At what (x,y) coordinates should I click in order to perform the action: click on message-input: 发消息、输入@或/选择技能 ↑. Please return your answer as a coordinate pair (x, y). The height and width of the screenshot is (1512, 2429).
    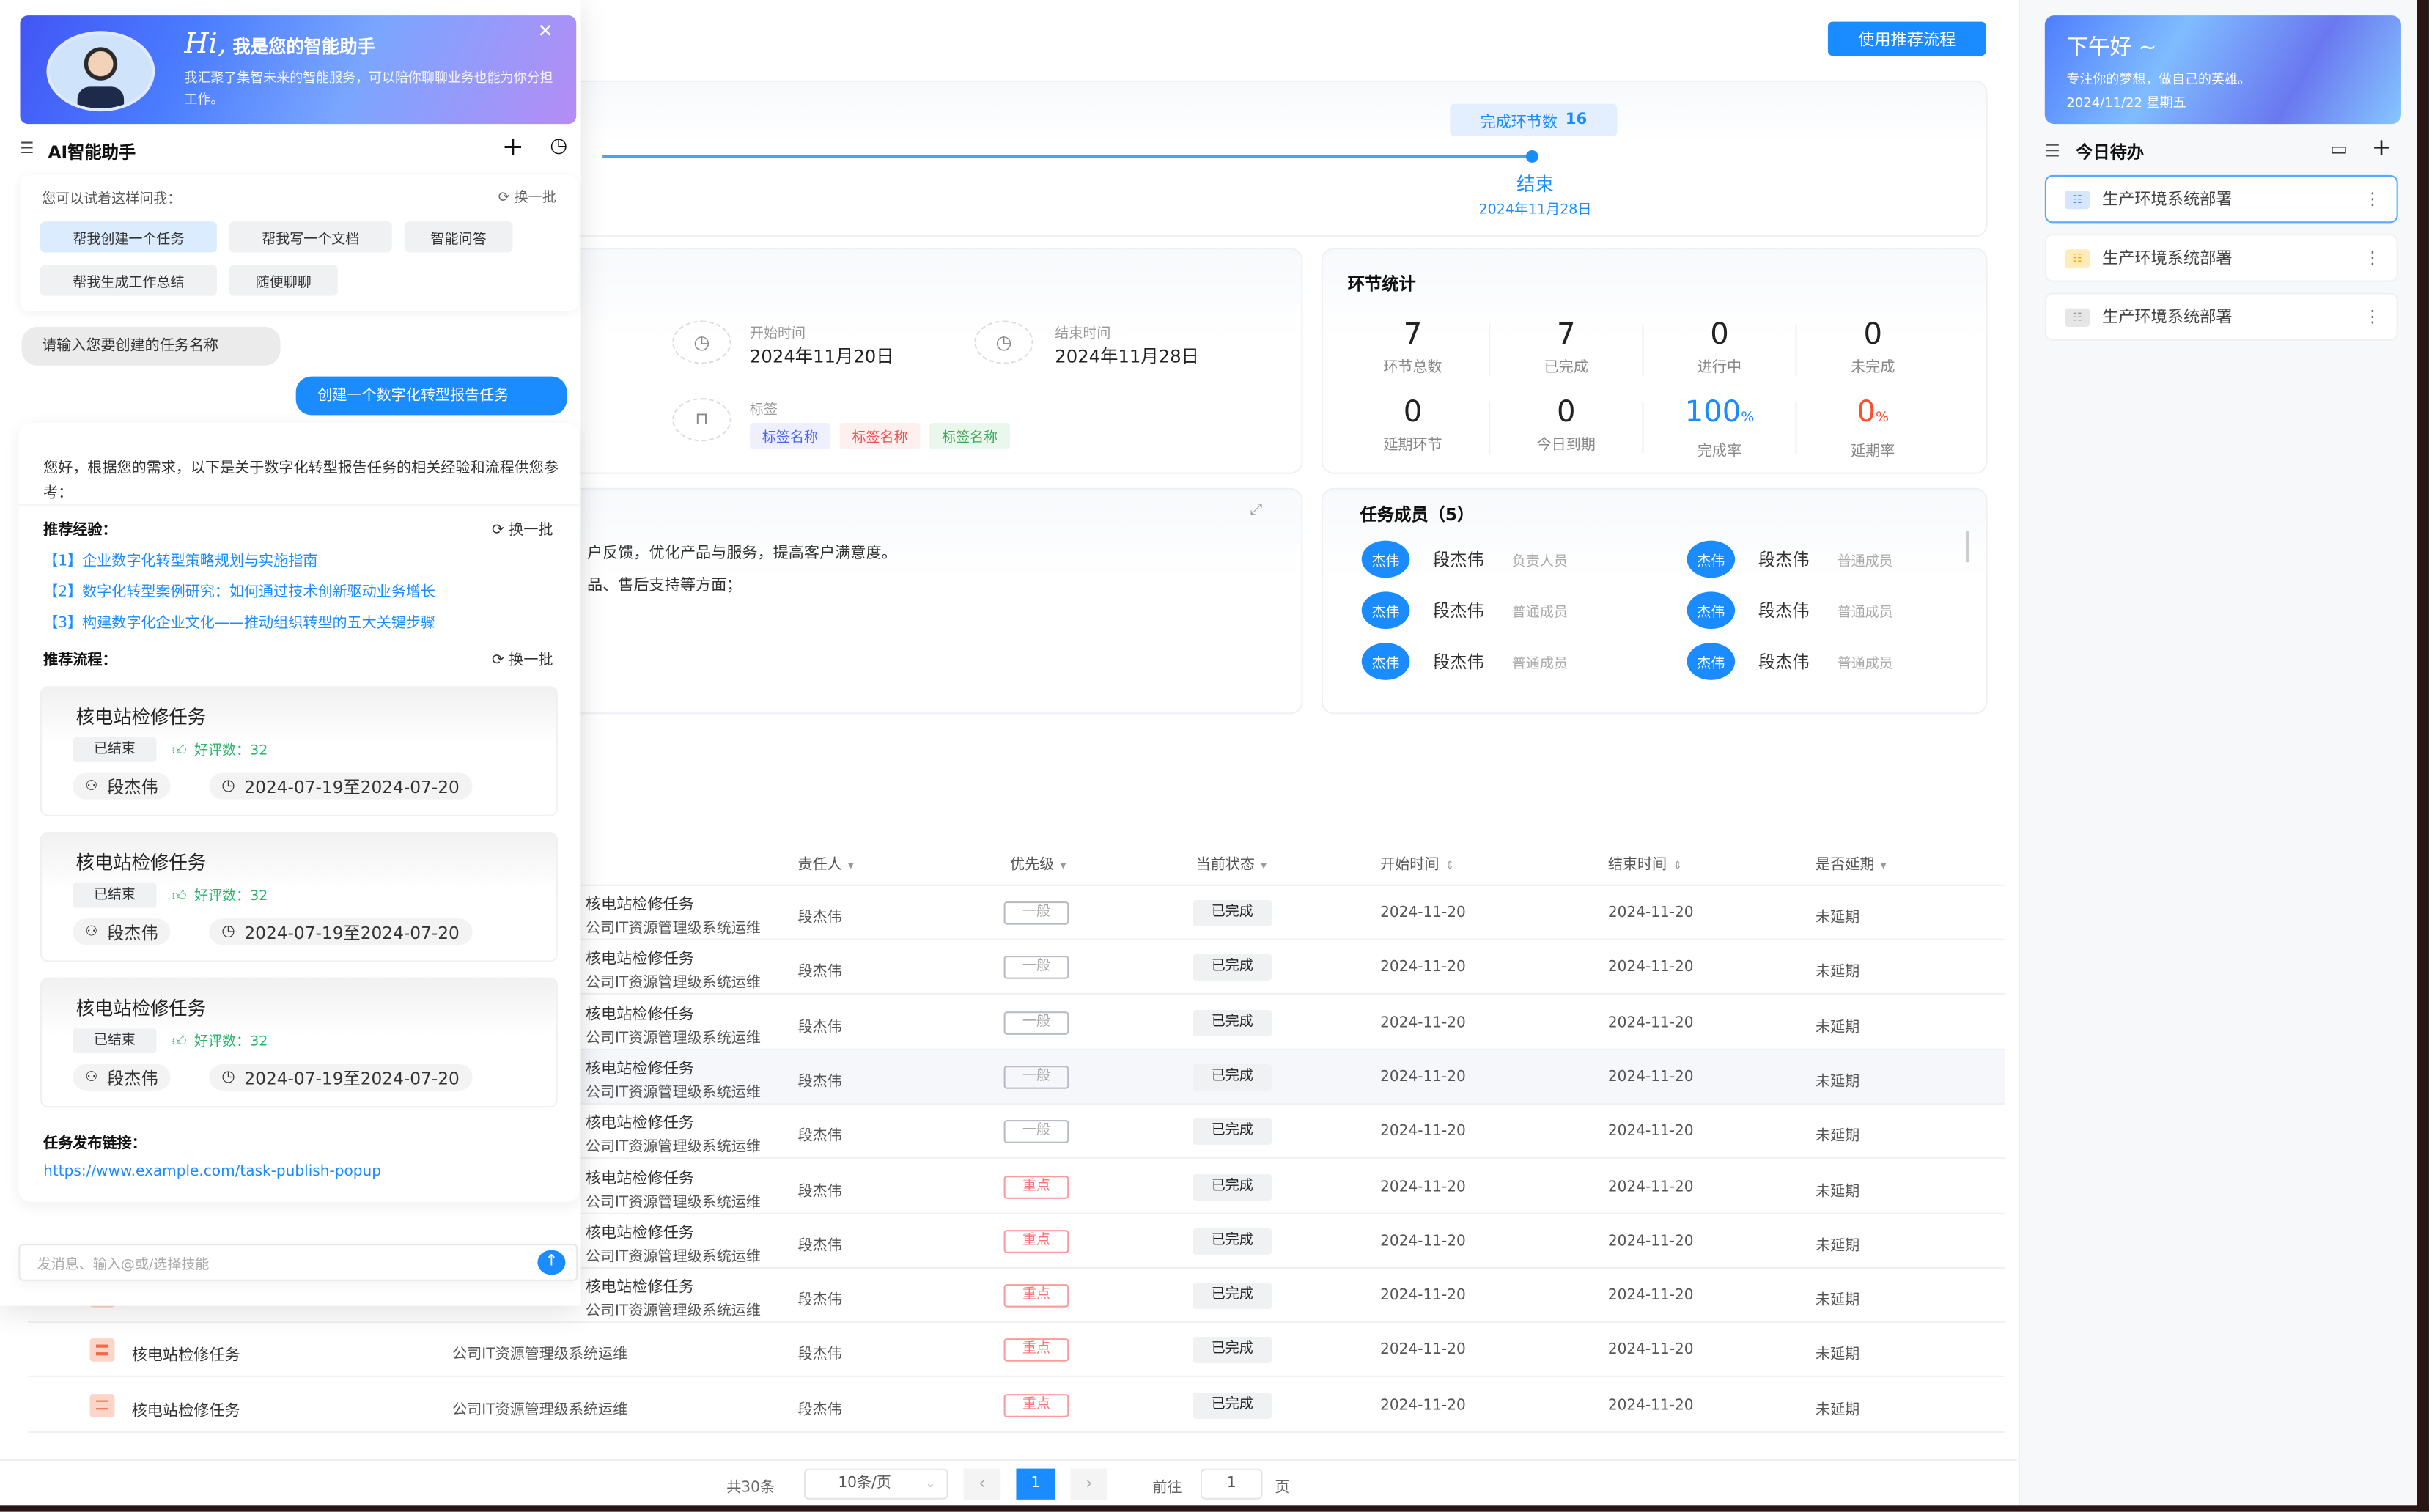
    Looking at the image, I should click on (298, 1262).